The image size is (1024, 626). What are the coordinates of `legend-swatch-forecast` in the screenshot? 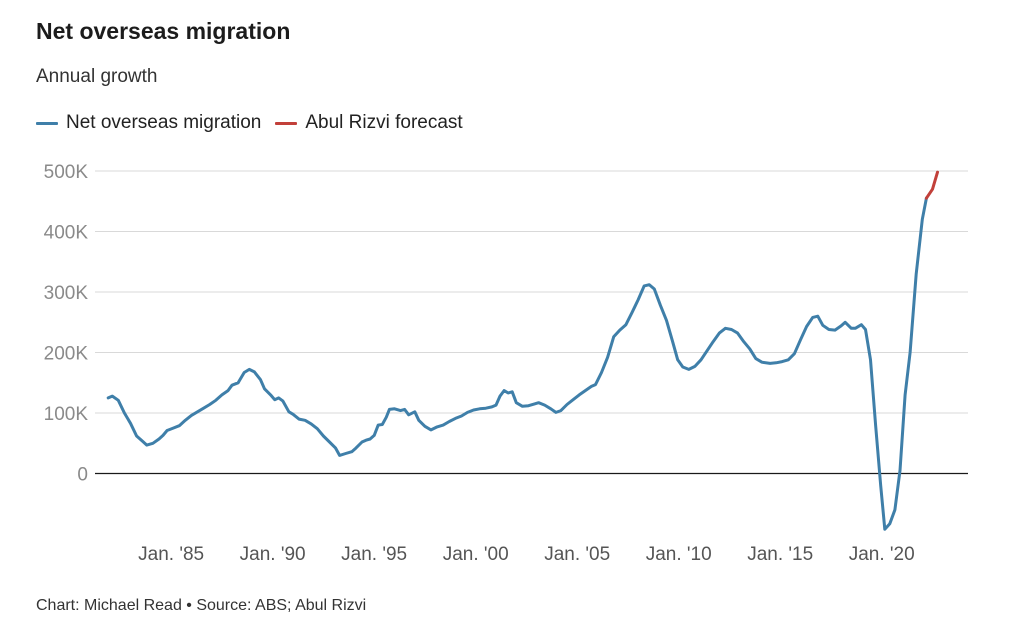 It's located at (286, 123).